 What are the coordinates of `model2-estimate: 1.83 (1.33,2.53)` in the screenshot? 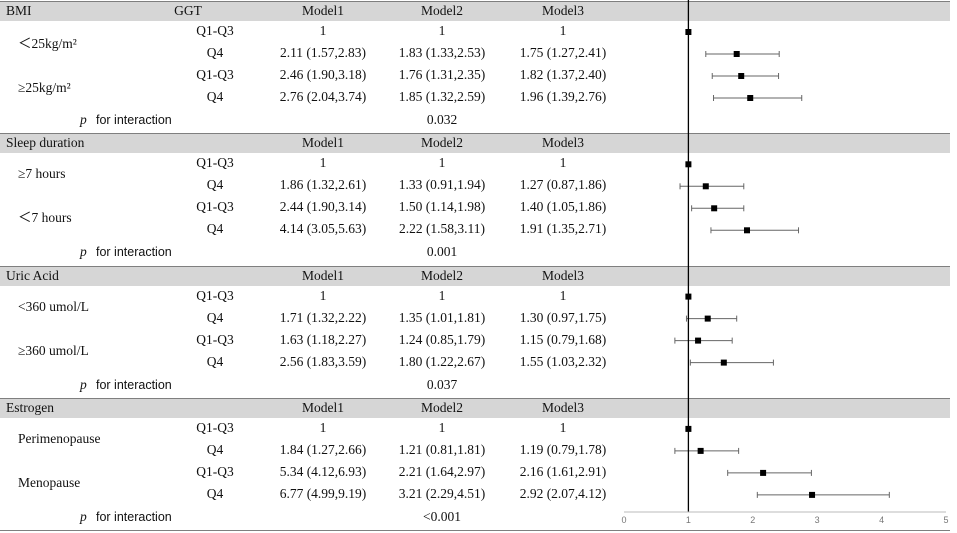 It's located at (442, 52).